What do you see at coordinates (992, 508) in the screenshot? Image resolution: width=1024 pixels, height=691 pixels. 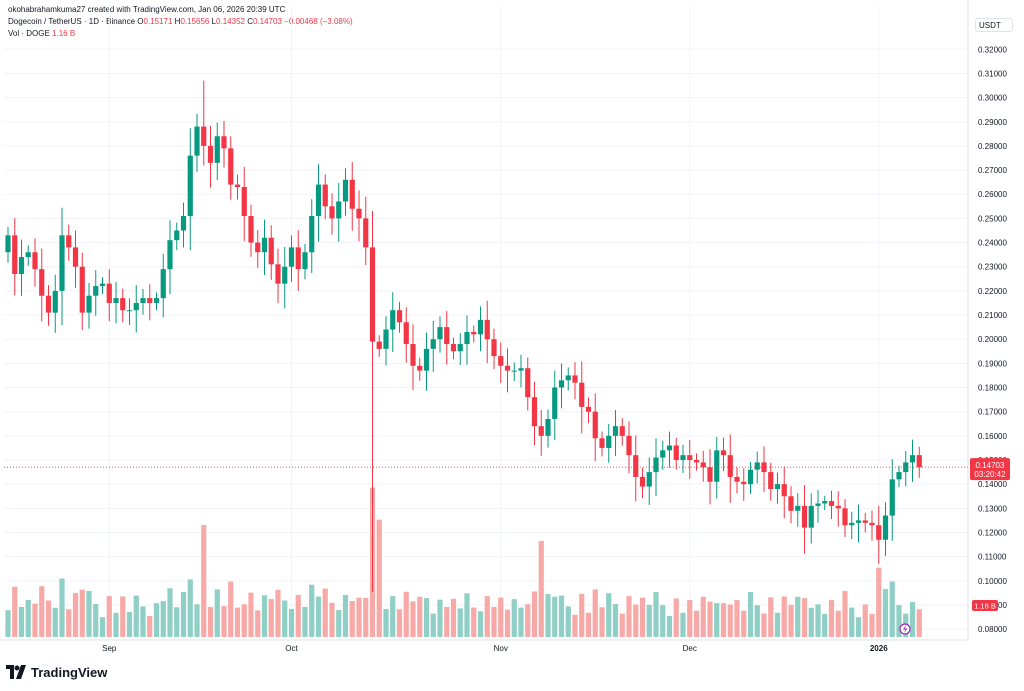 I see `y-tick-label: 0.13000` at bounding box center [992, 508].